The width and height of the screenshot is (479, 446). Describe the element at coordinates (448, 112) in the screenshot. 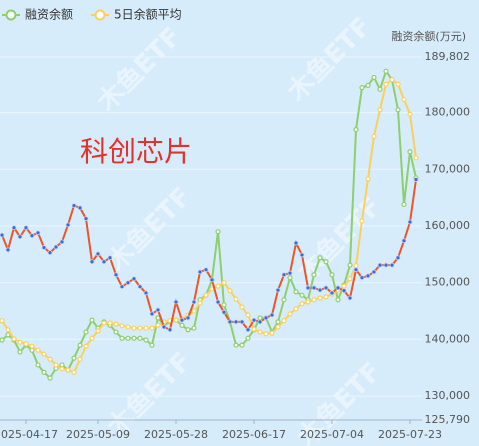

I see `y-tick-label: 180,000` at that location.